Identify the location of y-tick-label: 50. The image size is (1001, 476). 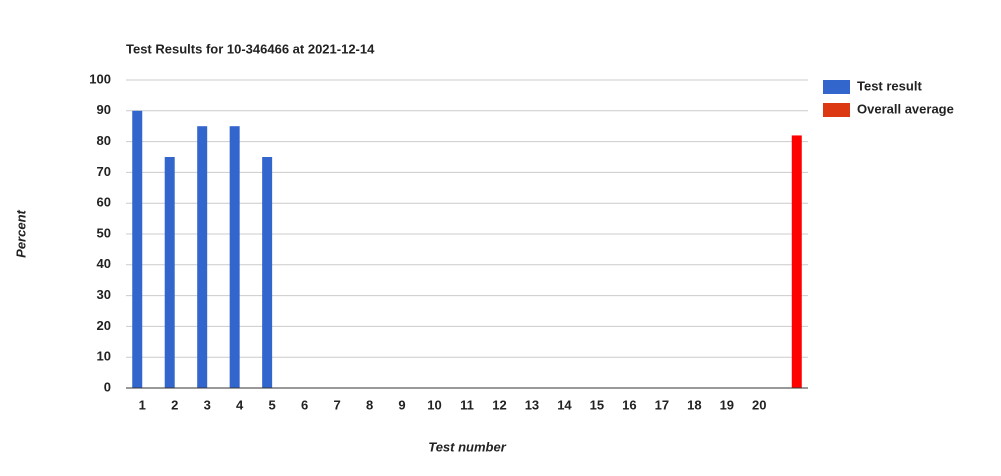
(104, 232).